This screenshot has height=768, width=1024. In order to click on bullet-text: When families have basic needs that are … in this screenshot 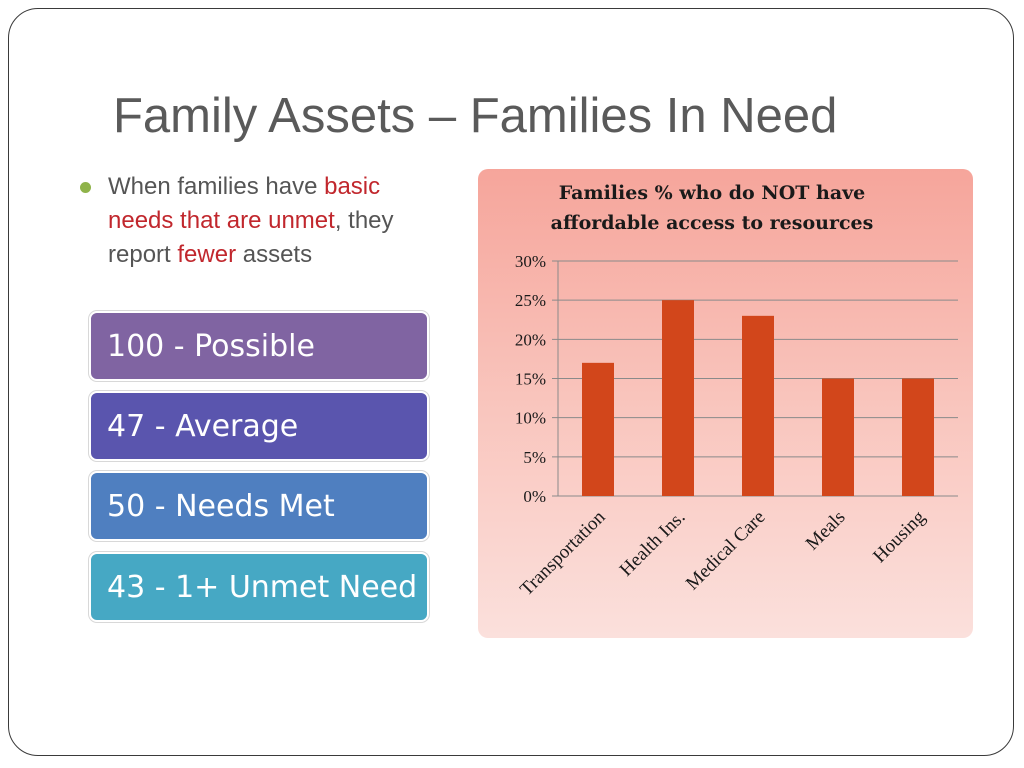, I will do `click(274, 221)`.